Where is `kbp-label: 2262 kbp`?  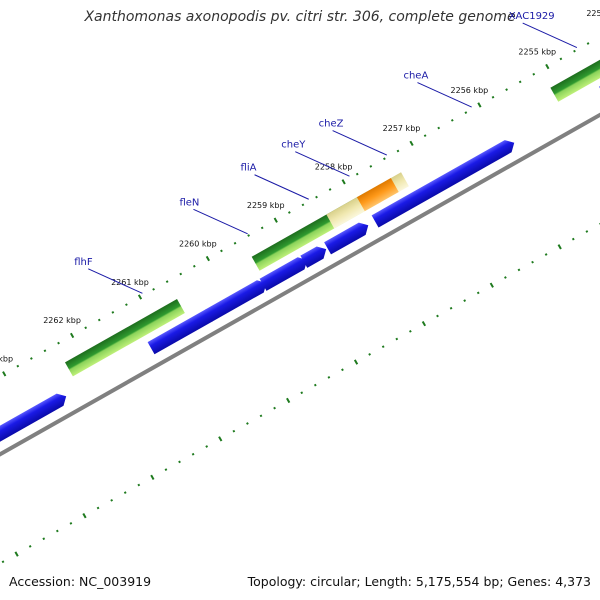
kbp-label: 2262 kbp is located at coordinates (62, 320).